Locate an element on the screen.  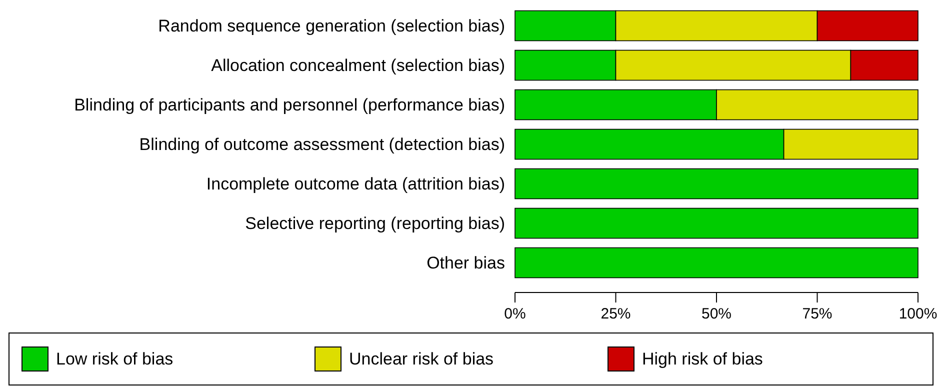
x-tick-label: 0% is located at coordinates (515, 314).